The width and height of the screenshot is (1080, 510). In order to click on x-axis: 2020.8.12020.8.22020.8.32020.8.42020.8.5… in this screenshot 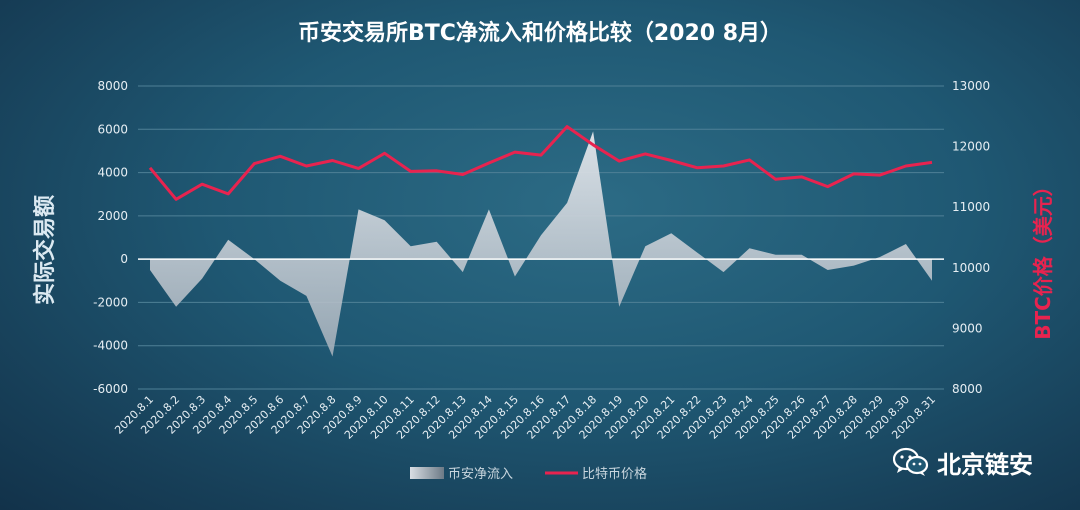, I will do `click(525, 417)`.